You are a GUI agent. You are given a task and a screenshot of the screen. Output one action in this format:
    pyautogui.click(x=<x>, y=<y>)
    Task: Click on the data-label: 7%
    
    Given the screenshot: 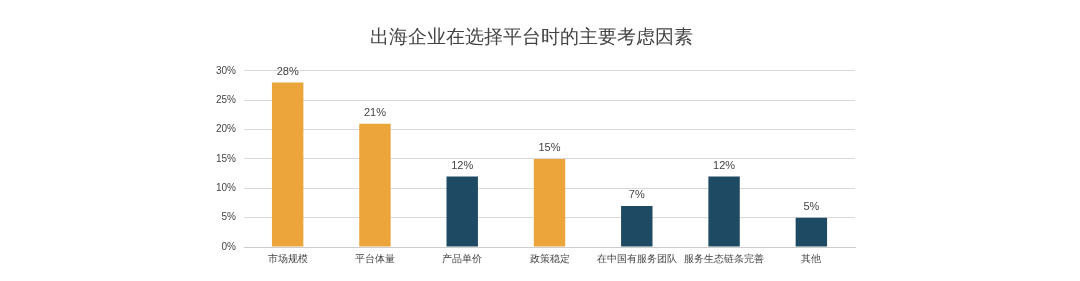 What is the action you would take?
    pyautogui.click(x=636, y=194)
    